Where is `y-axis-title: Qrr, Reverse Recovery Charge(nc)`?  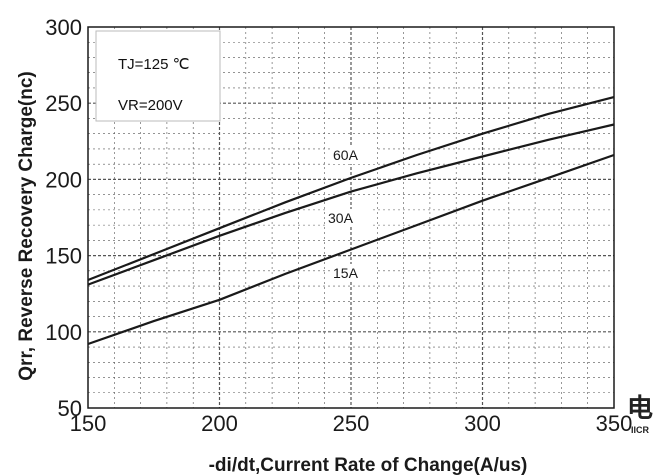 y-axis-title: Qrr, Reverse Recovery Charge(nc) is located at coordinates (26, 225).